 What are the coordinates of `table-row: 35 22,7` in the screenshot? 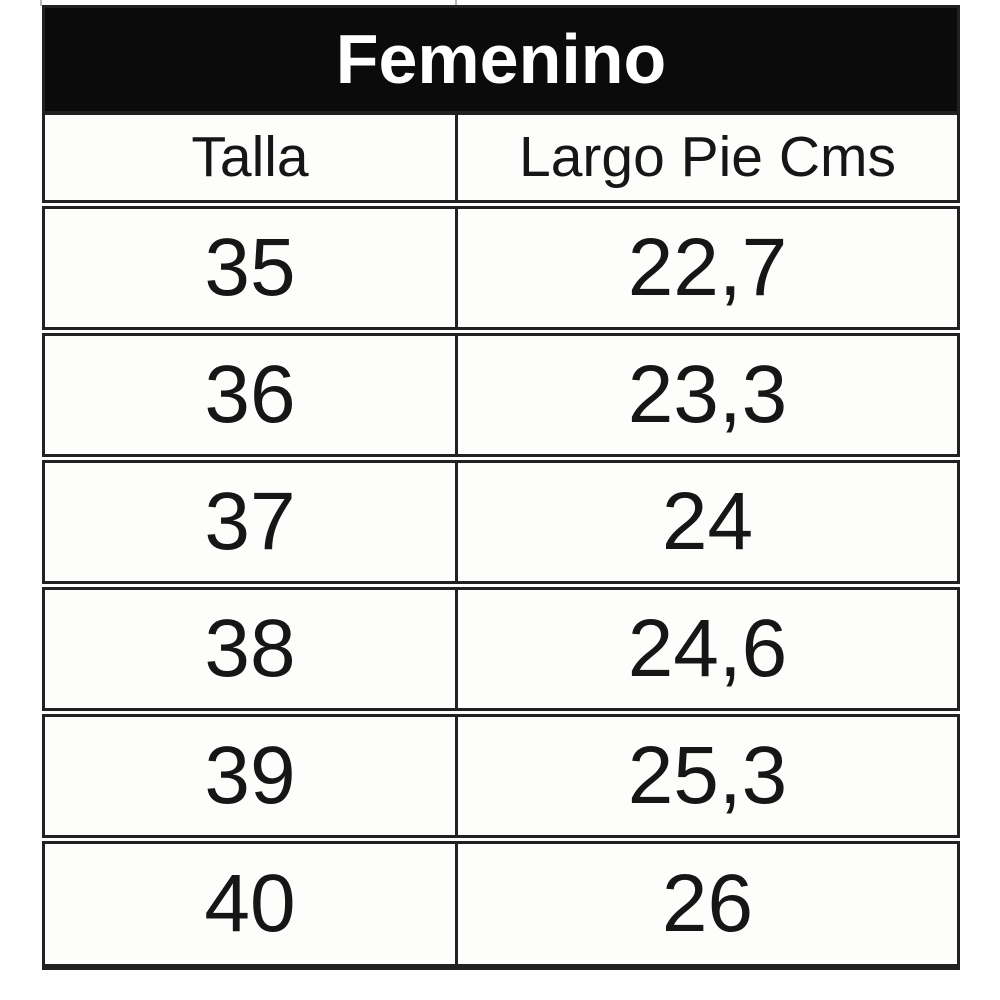 It's located at (501, 266).